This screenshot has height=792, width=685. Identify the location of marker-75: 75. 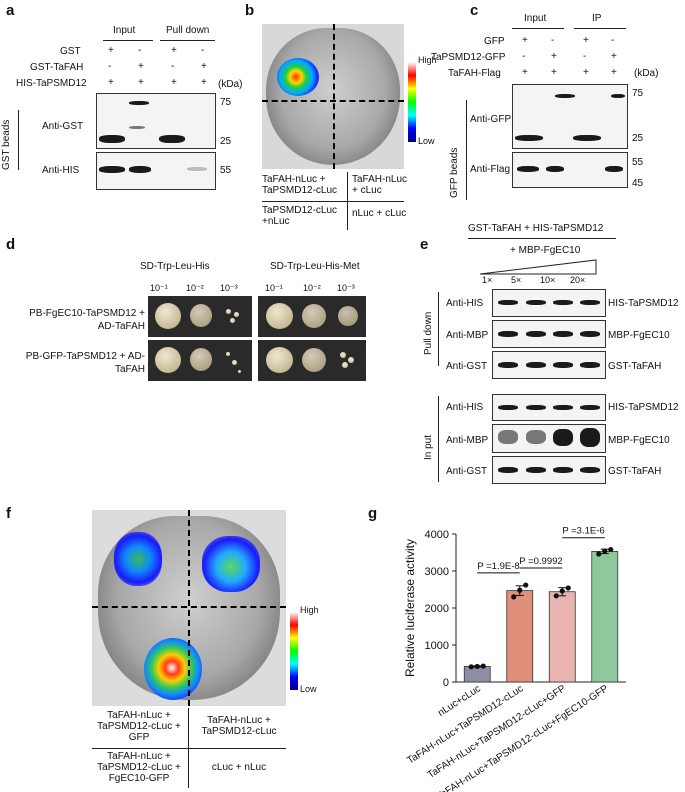
(226, 102).